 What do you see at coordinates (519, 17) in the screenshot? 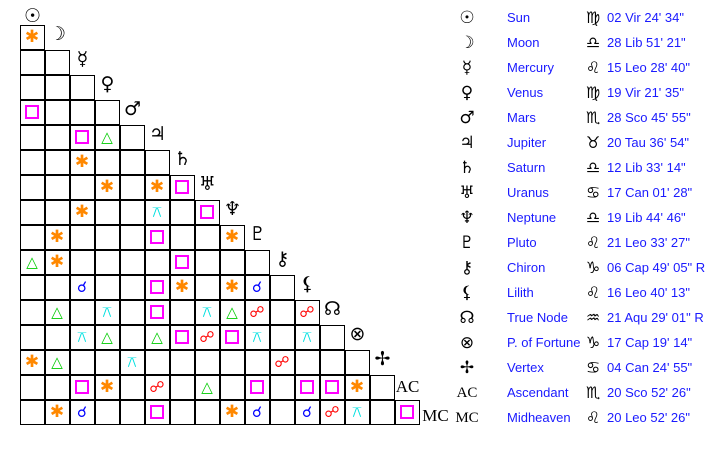
I see `planet-name: Sun` at bounding box center [519, 17].